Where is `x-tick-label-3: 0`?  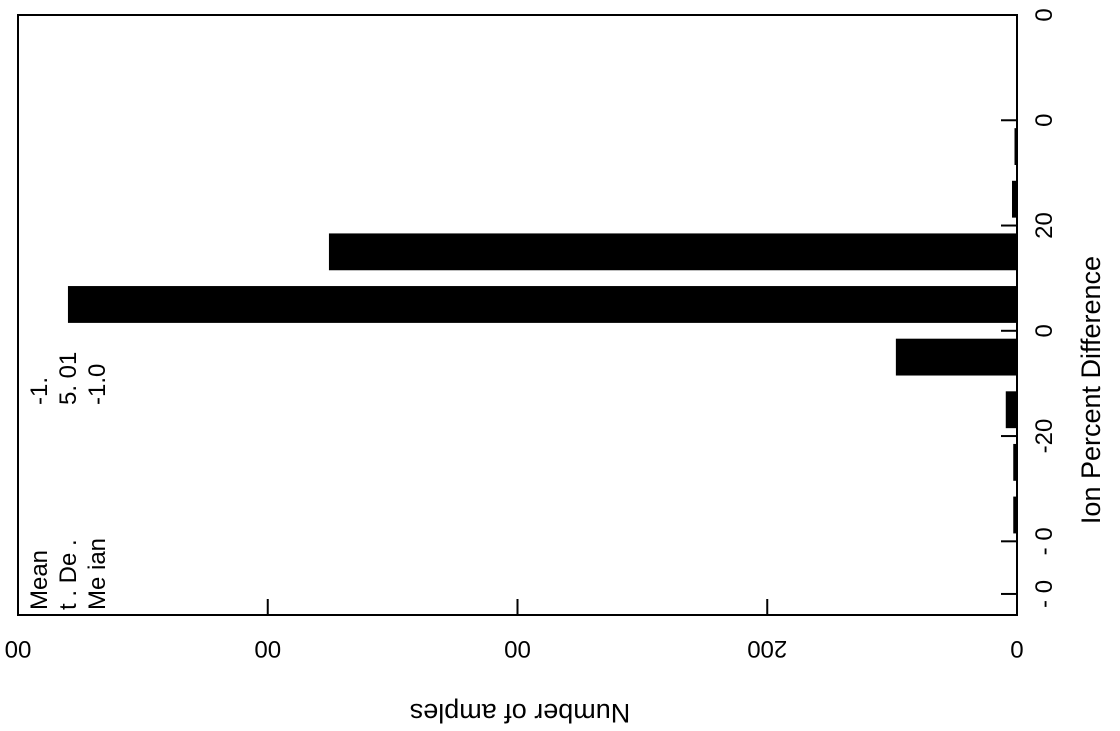 x-tick-label-3: 0 is located at coordinates (1044, 330).